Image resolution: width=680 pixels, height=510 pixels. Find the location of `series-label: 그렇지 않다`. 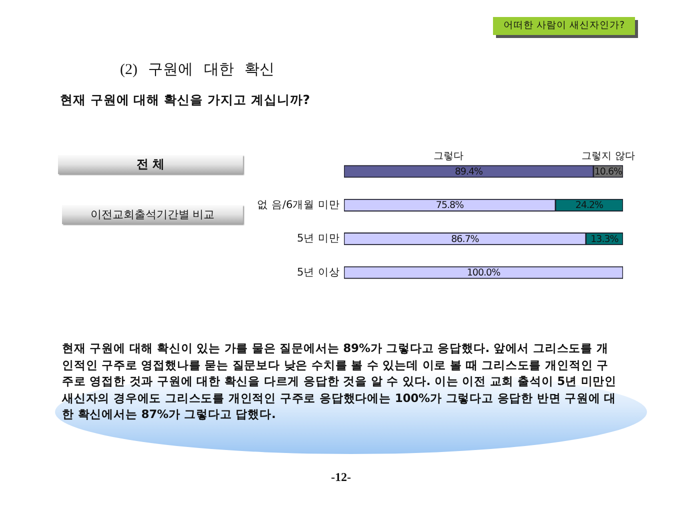

series-label: 그렇지 않다 is located at coordinates (608, 156).